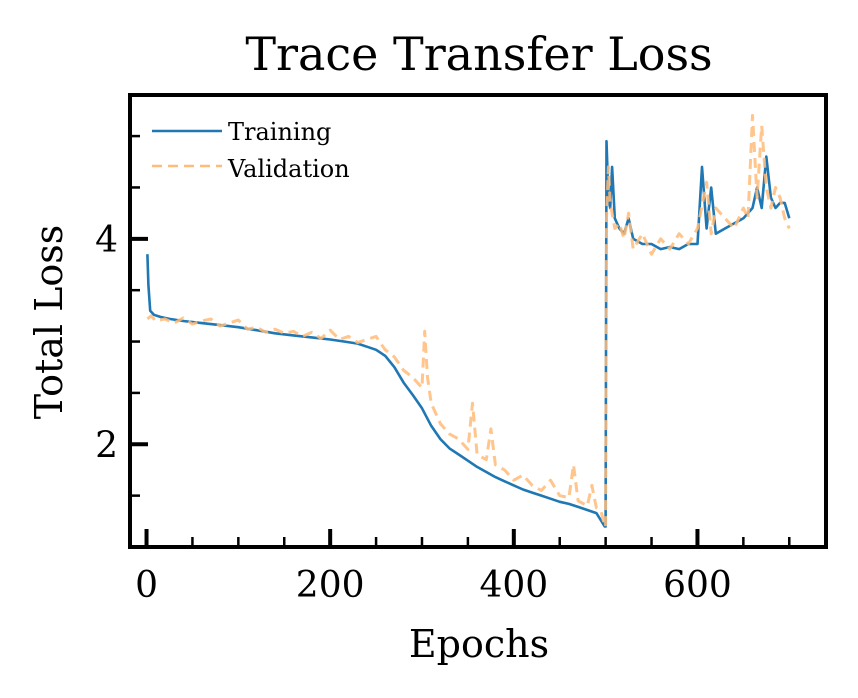 The height and width of the screenshot is (698, 858). Describe the element at coordinates (251, 150) in the screenshot. I see `legend: Training Validation` at that location.